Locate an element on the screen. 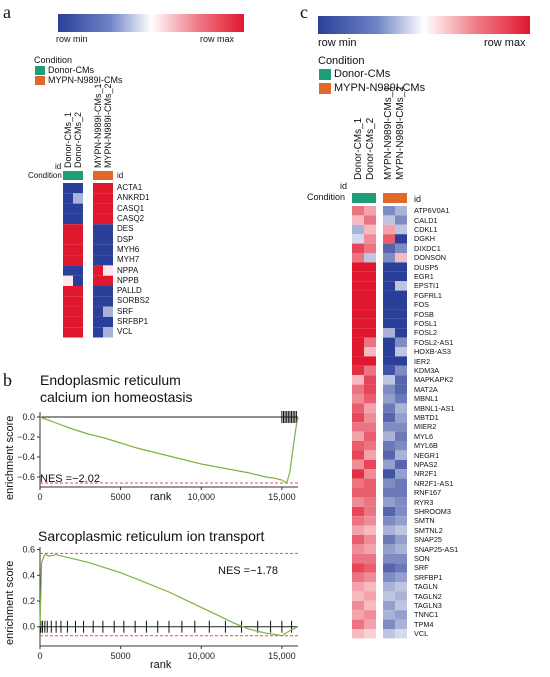 Image resolution: width=550 pixels, height=677 pixels. y-tick-label: 0.0 is located at coordinates (28, 627).